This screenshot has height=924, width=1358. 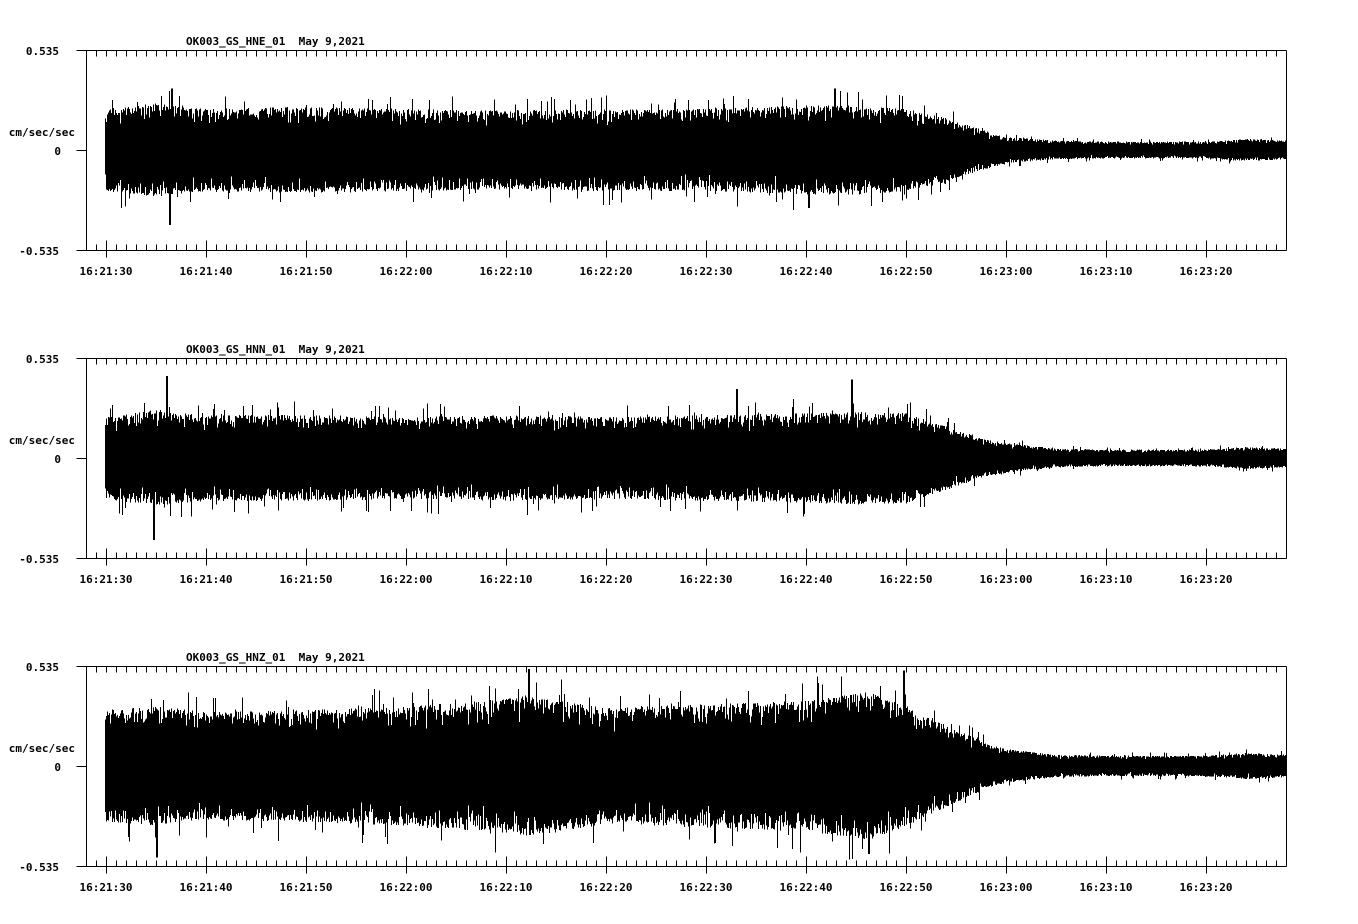 I want to click on panel-title: OK003_GS_HNE_01 May 9,2021, so click(x=275, y=41).